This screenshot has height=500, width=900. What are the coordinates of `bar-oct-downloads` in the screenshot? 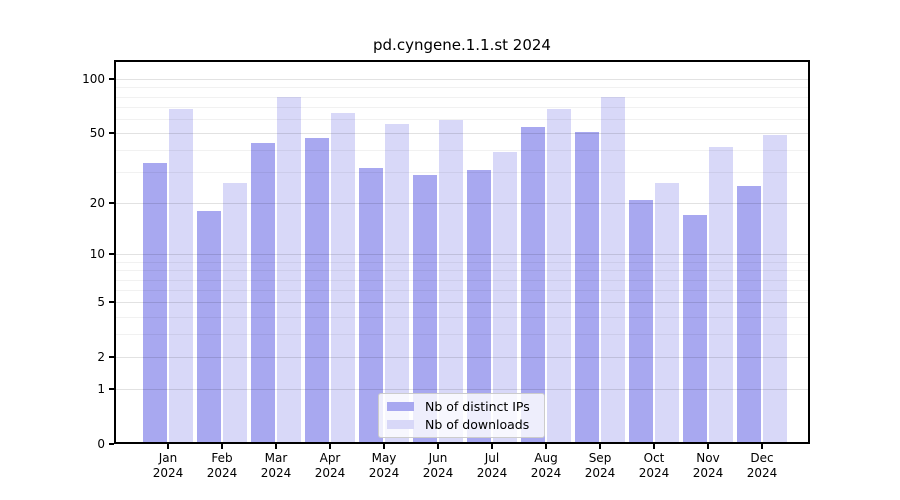 It's located at (667, 313).